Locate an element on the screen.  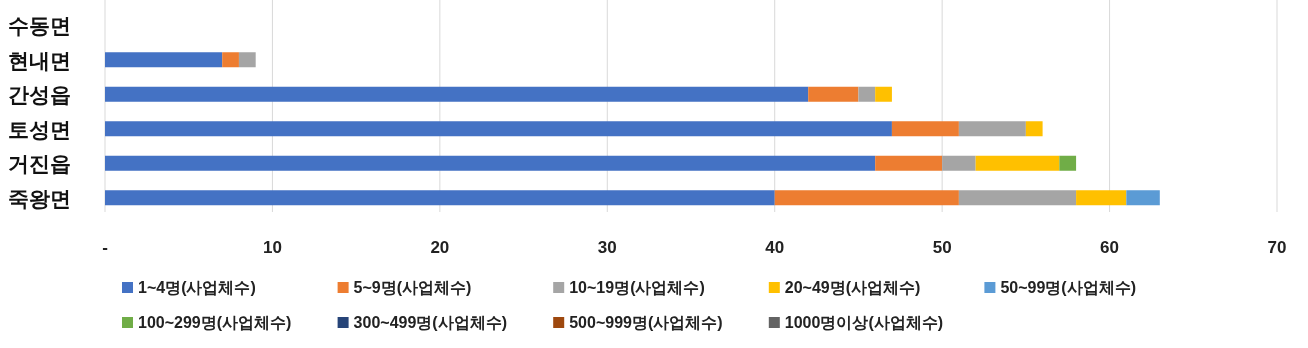
y-tick-label: 토성면 is located at coordinates (39, 129).